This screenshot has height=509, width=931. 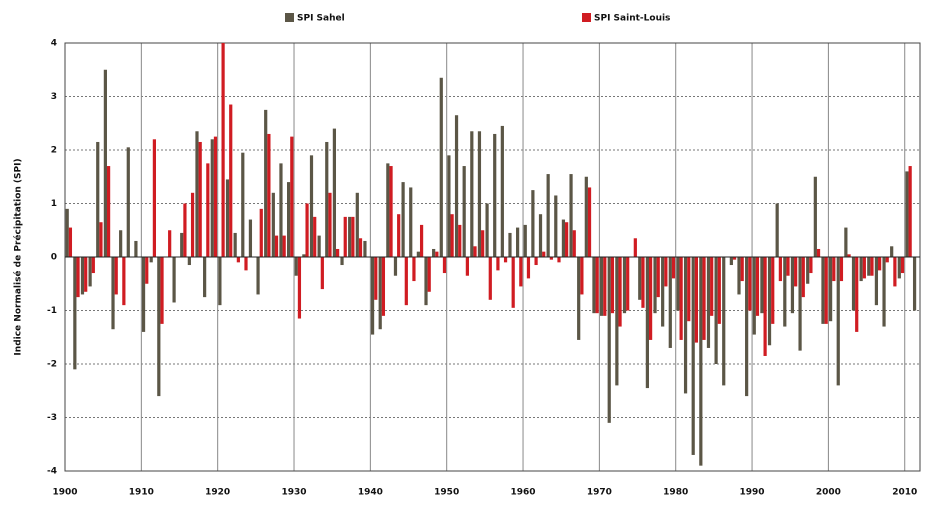 I want to click on x-tick-label: 1900, so click(x=64, y=493).